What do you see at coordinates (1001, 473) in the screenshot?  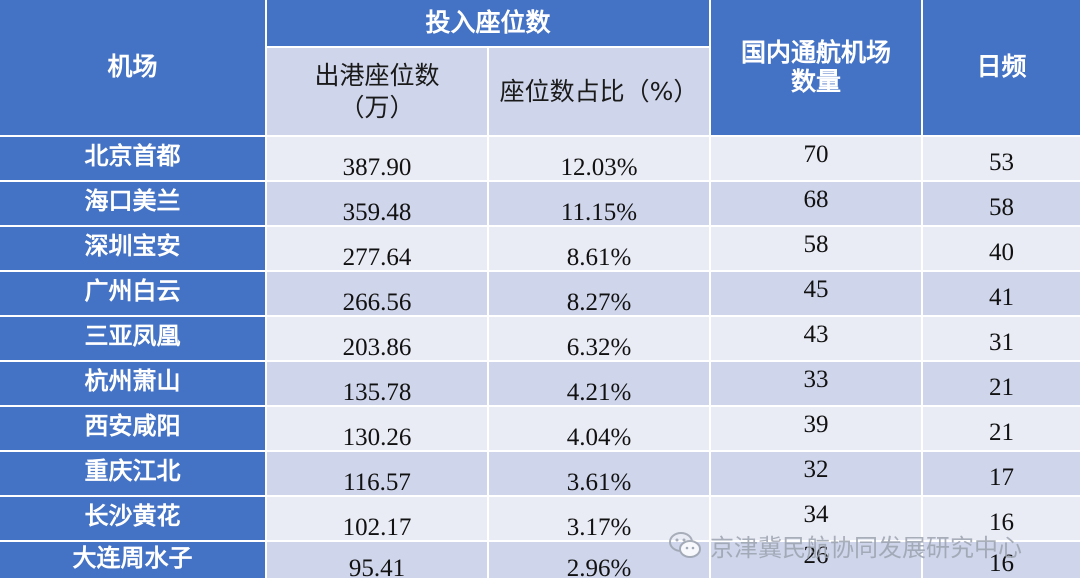 I see `cell-daily-freq: 17` at bounding box center [1001, 473].